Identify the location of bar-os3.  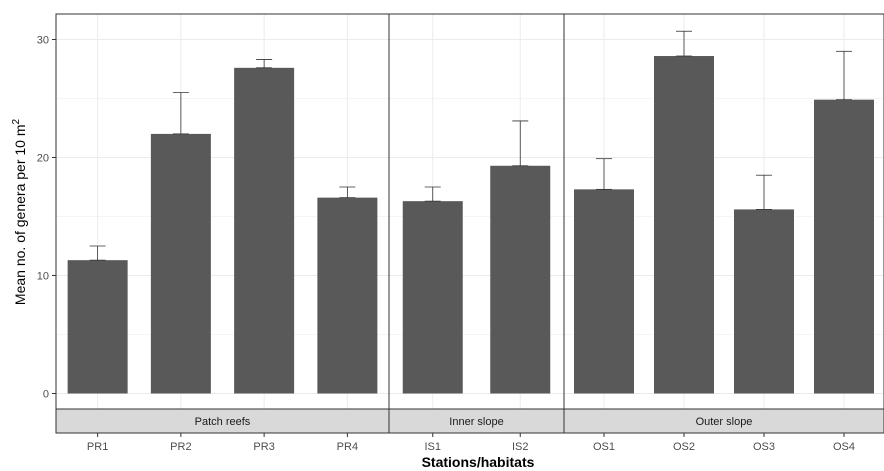
(764, 301).